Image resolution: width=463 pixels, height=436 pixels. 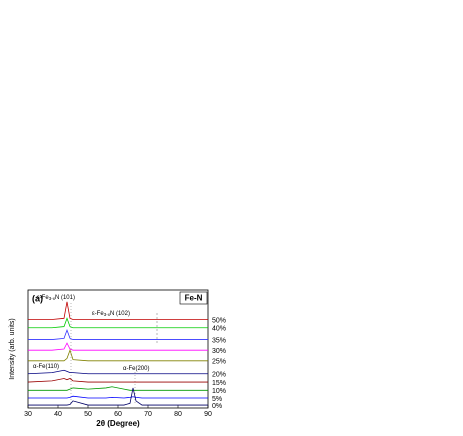 I want to click on annotation: ε-Fe3-xN (101), so click(x=56, y=298).